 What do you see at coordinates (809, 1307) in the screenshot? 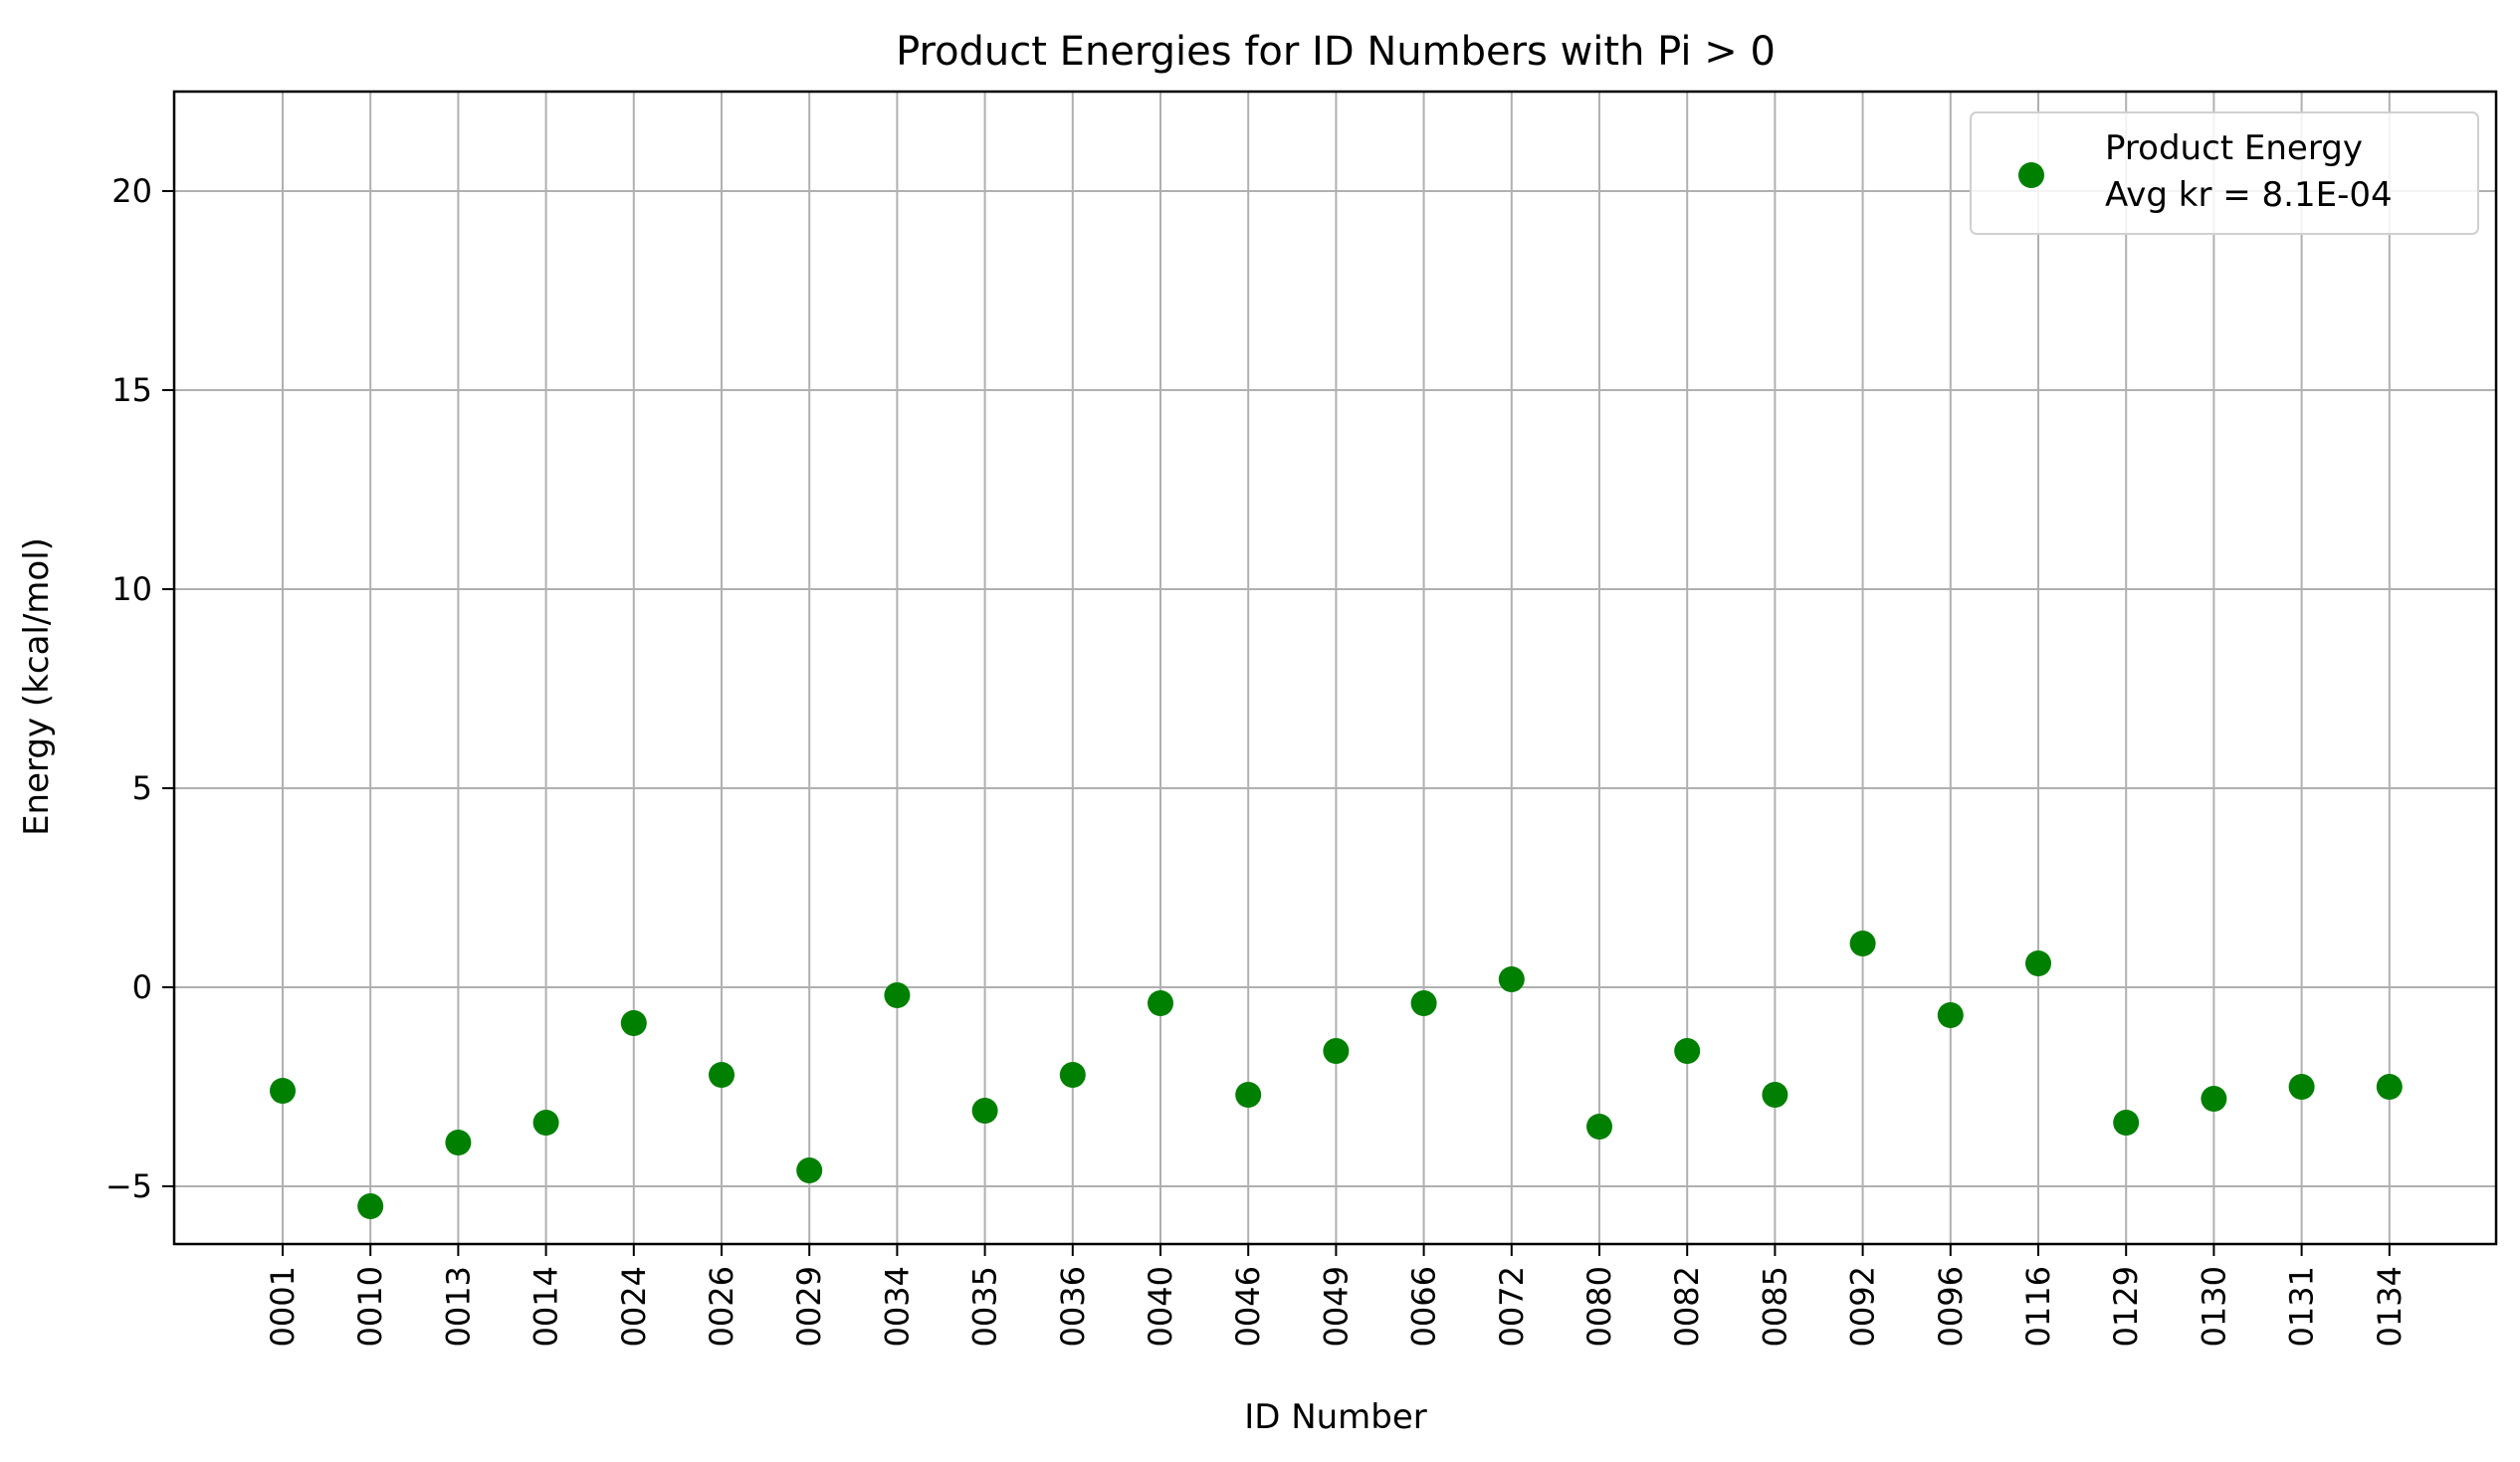
I see `x-tick-label: 0029` at bounding box center [809, 1307].